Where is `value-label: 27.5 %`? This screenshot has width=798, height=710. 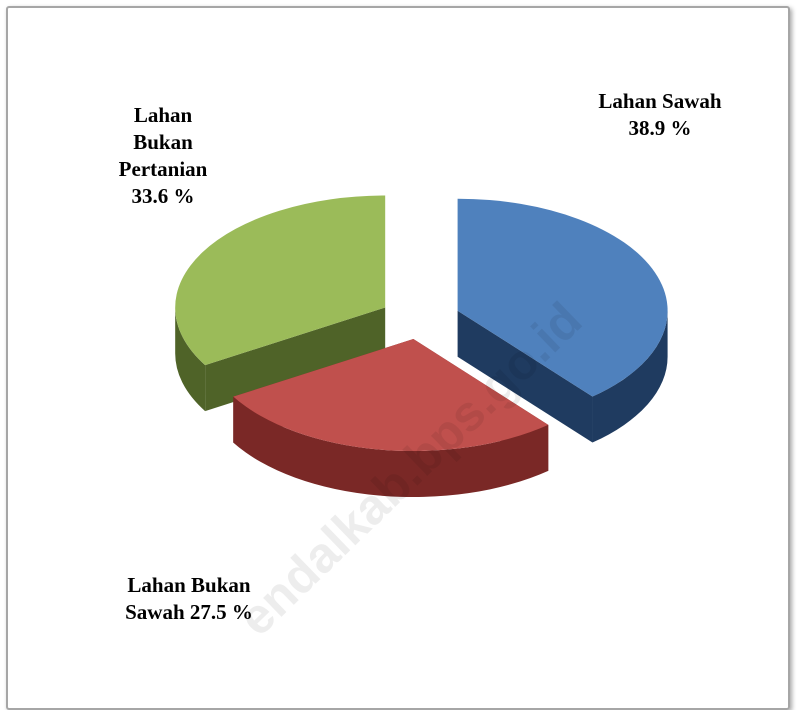
value-label: 27.5 % is located at coordinates (221, 612).